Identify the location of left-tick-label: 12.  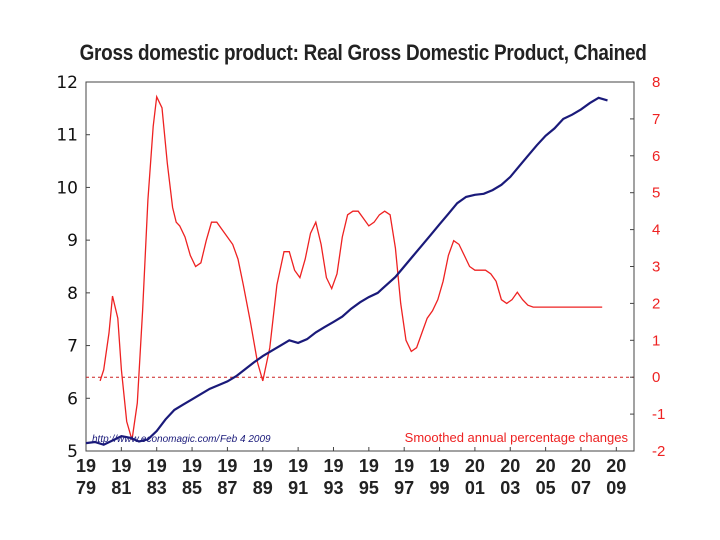
(67, 83).